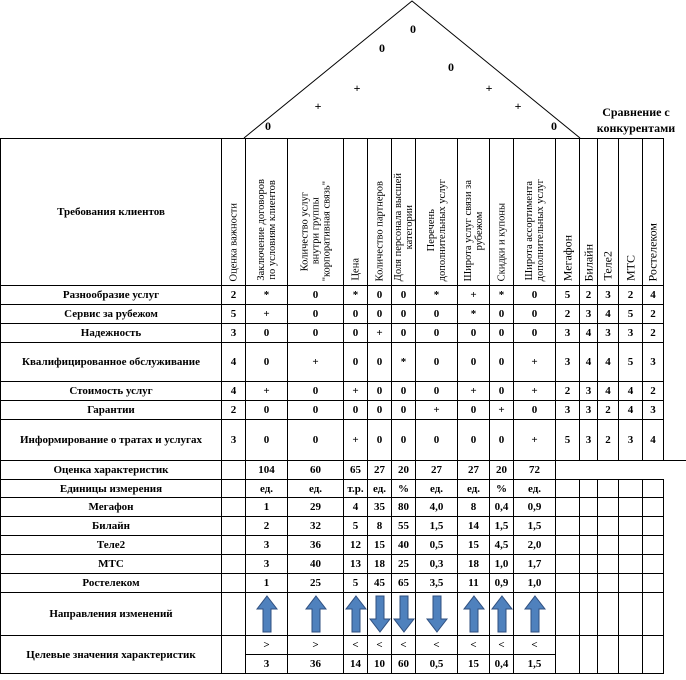  What do you see at coordinates (473, 230) in the screenshot?
I see `characteristic-header-label: Широта услуг связи за рубежом` at bounding box center [473, 230].